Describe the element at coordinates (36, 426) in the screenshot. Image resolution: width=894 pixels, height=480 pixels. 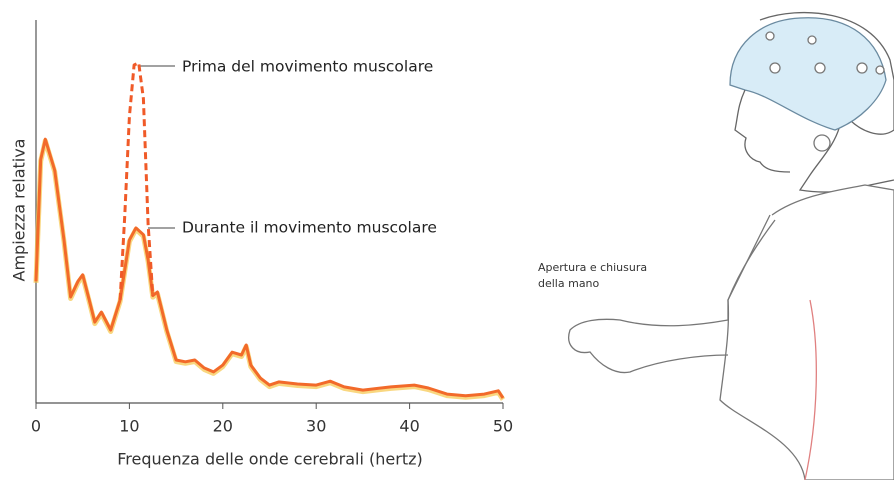
I see `x-tick-label: 0` at that location.